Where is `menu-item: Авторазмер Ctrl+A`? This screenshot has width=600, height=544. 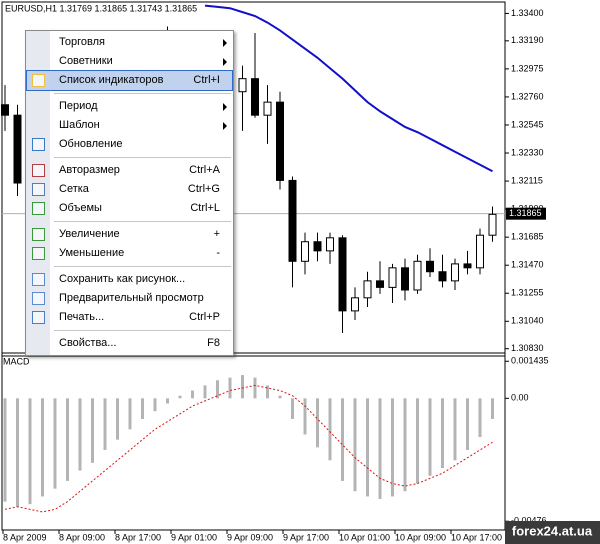
menu-item: Авторазмер Ctrl+A is located at coordinates (129, 170).